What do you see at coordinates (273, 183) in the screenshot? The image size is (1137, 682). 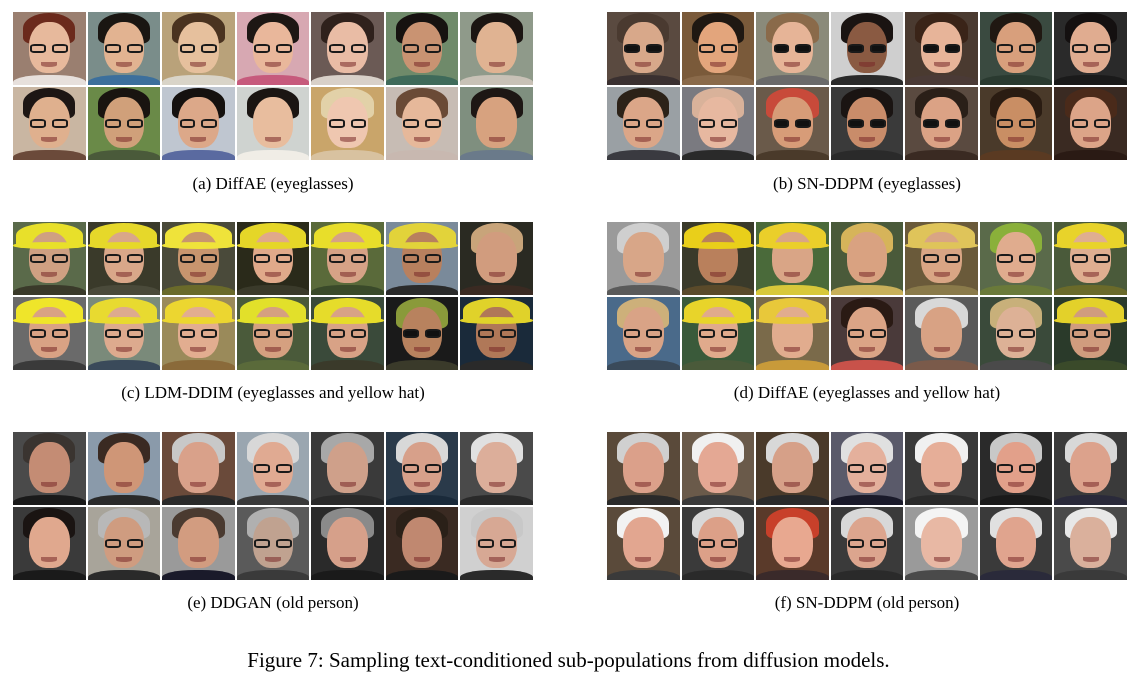 I see `caption-a: (a) DiffAE (eyeglasses)` at bounding box center [273, 183].